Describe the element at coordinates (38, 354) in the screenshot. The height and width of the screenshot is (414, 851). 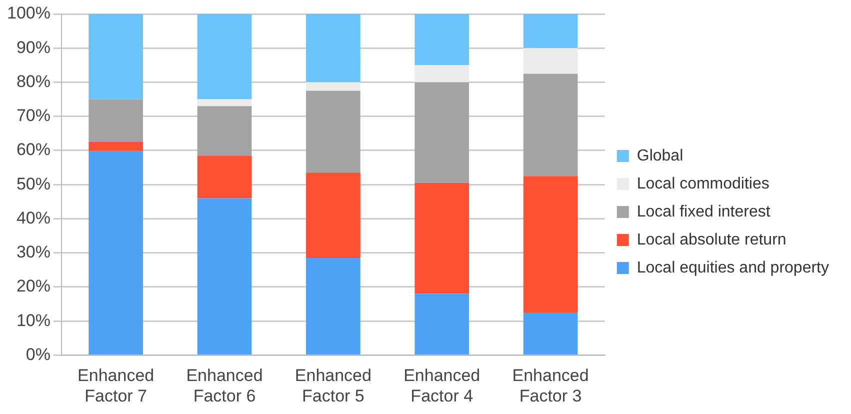
I see `y-tick-label: 0%` at that location.